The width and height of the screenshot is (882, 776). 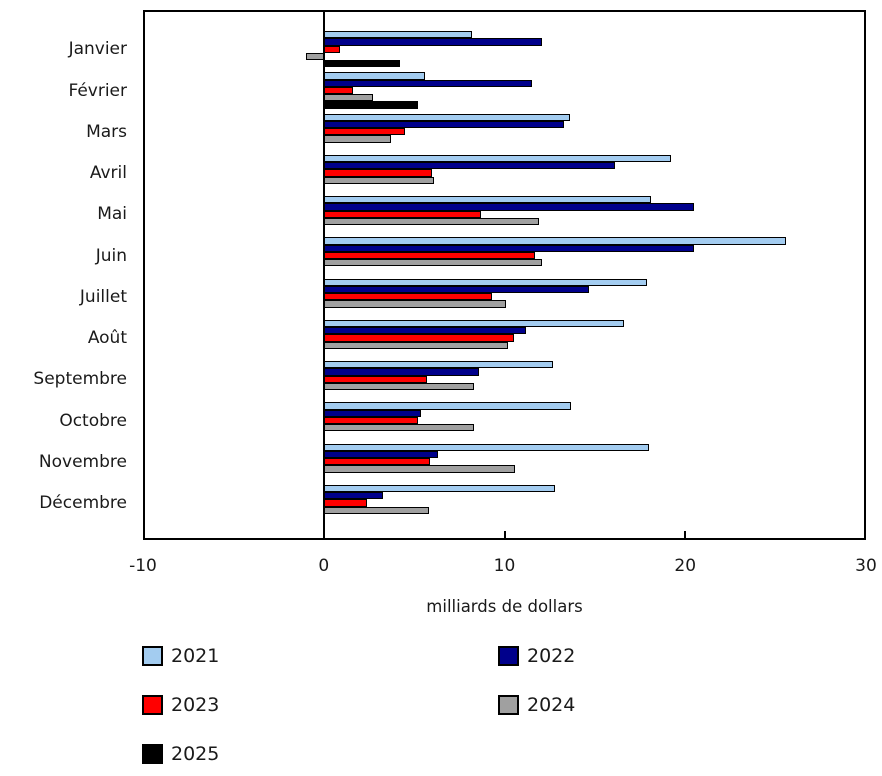 What do you see at coordinates (486, 447) in the screenshot?
I see `bar-2021-Novembre` at bounding box center [486, 447].